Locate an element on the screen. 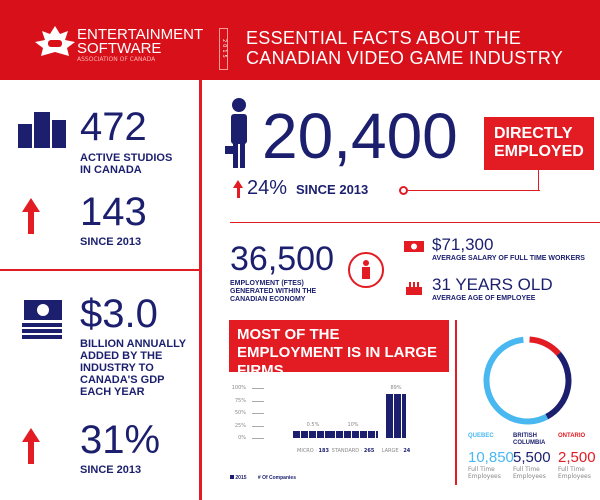  ftes-label-line: GENERATED WITHIN THE is located at coordinates (273, 291).